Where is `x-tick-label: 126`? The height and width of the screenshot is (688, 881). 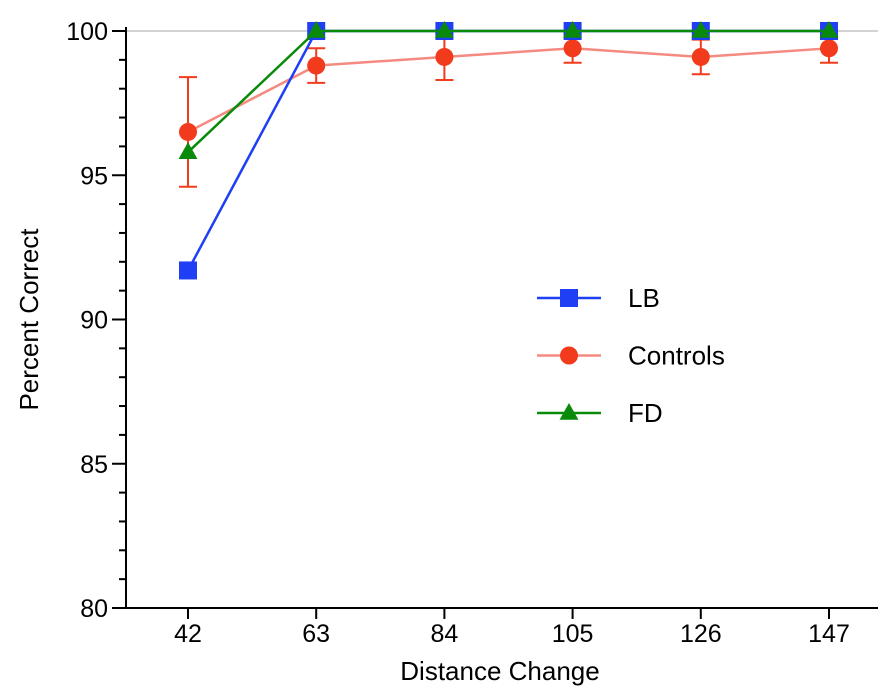 x-tick-label: 126 is located at coordinates (701, 634).